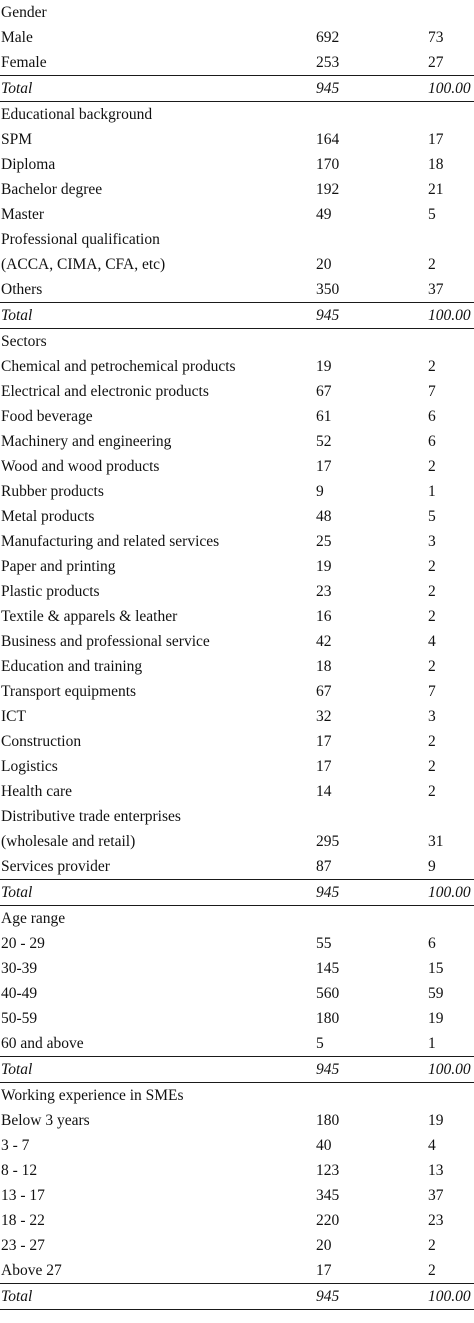  I want to click on row-label: Chemical and petrochemical products, so click(118, 366).